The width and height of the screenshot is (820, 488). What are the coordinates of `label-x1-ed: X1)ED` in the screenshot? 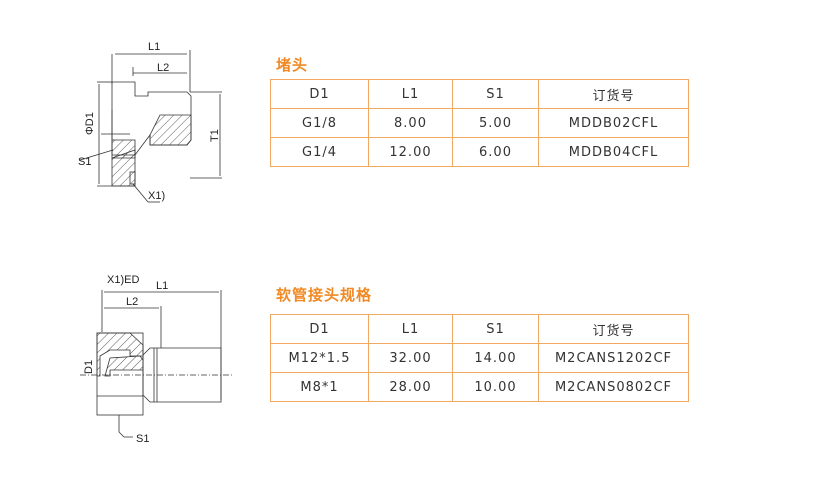 It's located at (123, 280).